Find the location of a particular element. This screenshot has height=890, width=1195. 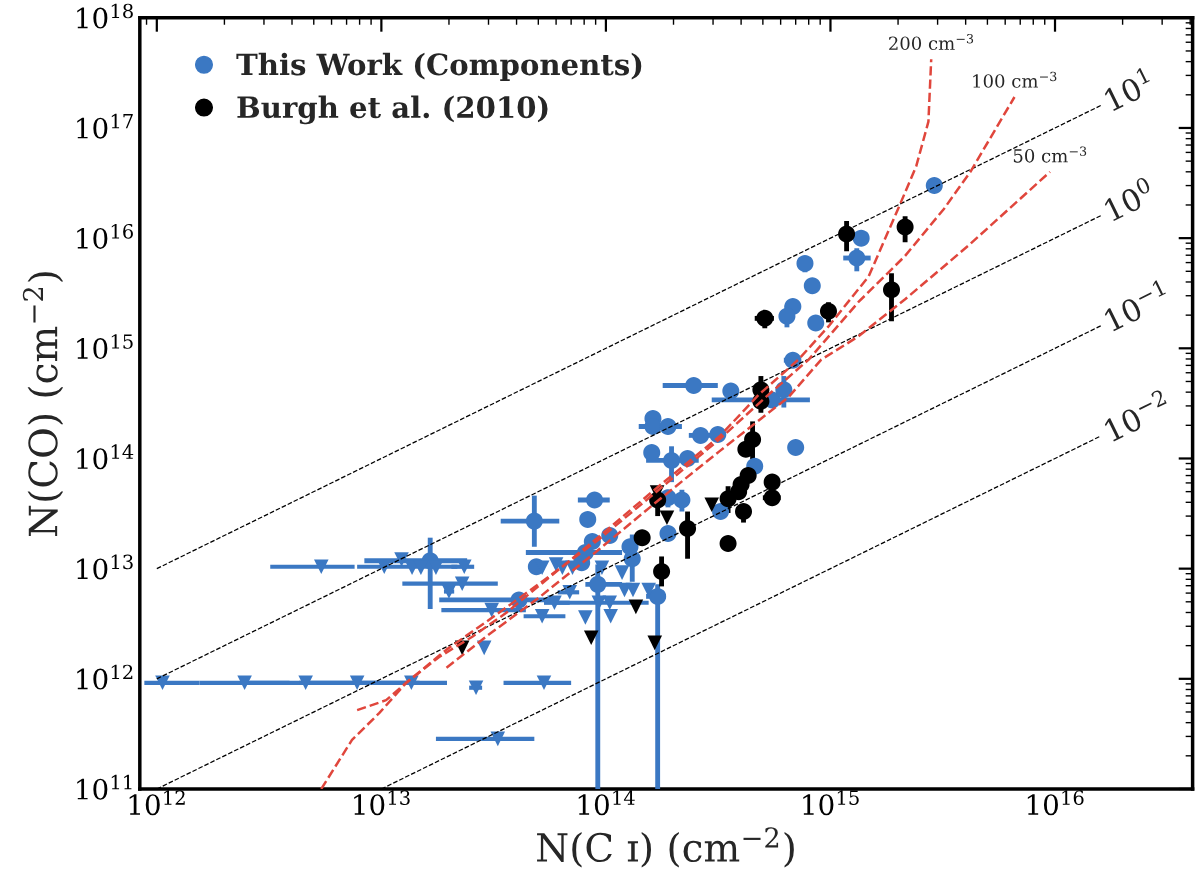

annotation: 50 cm$^{−3}$ is located at coordinates (1050, 154).